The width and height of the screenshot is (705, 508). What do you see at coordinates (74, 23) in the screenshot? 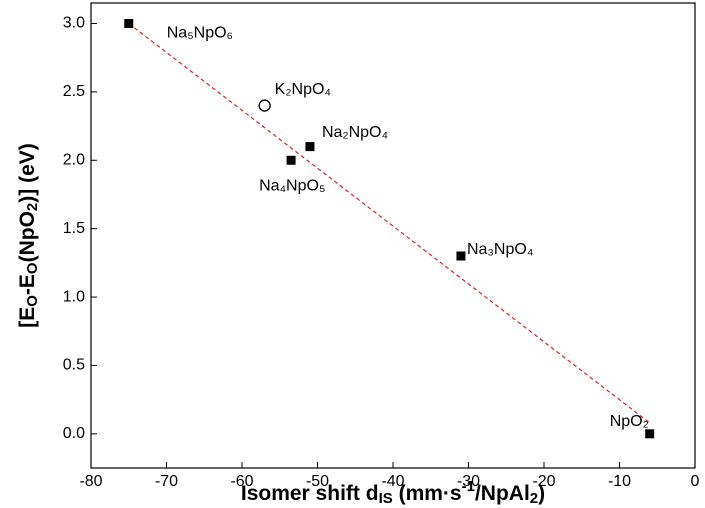
I see `y-tick-label: 3.0` at bounding box center [74, 23].